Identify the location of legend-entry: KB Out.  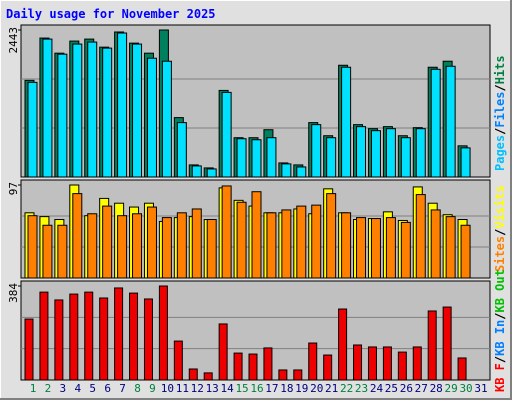
(500, 290).